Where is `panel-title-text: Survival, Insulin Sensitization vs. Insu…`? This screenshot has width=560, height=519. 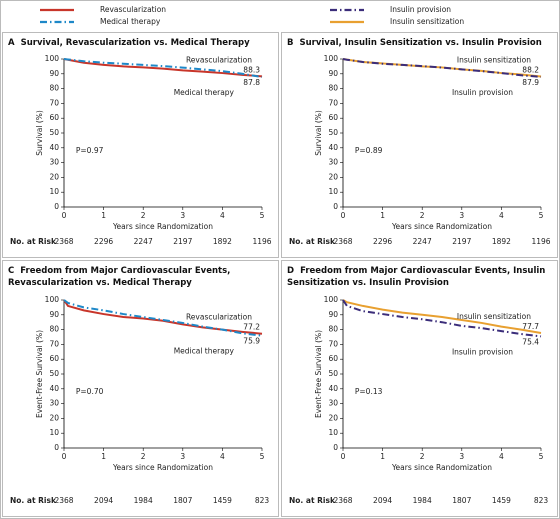
panel-title-text: Survival, Insulin Sensitization vs. Insu… is located at coordinates (420, 43).